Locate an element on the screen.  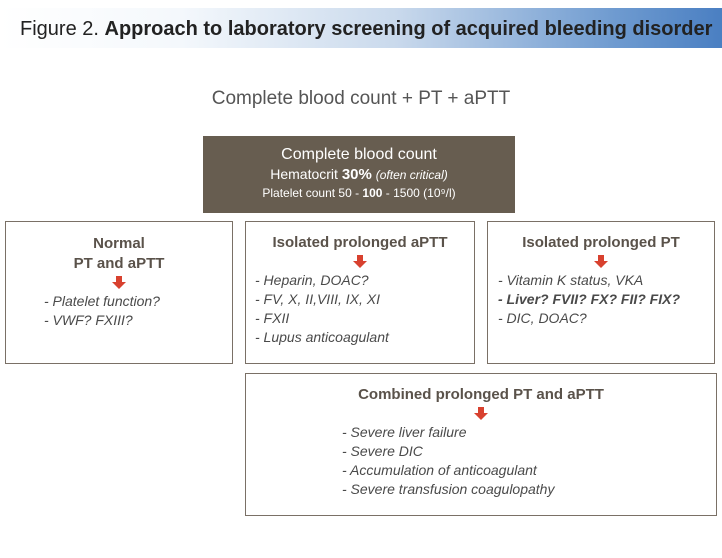
platelet-label: Platelet count 50 - is located at coordinates (312, 193).